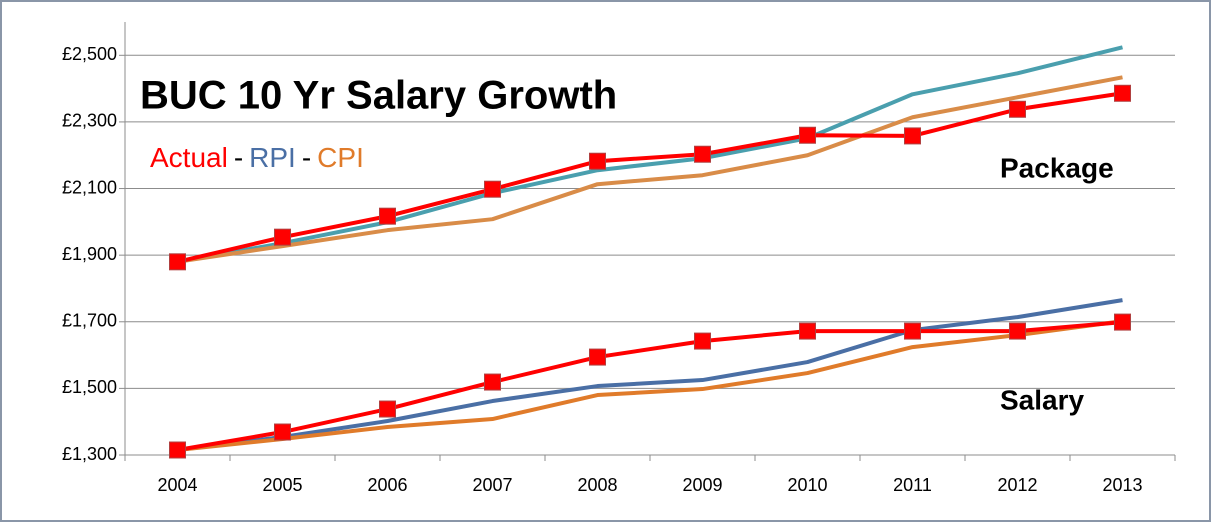  I want to click on x-tick-label: 2007, so click(492, 485).